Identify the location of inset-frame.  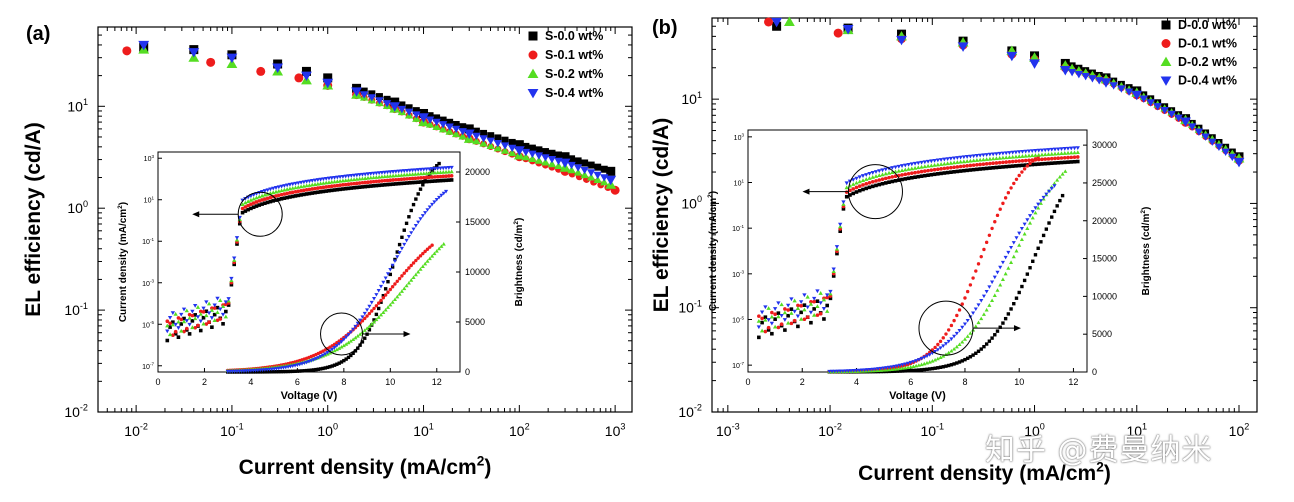
(917, 251).